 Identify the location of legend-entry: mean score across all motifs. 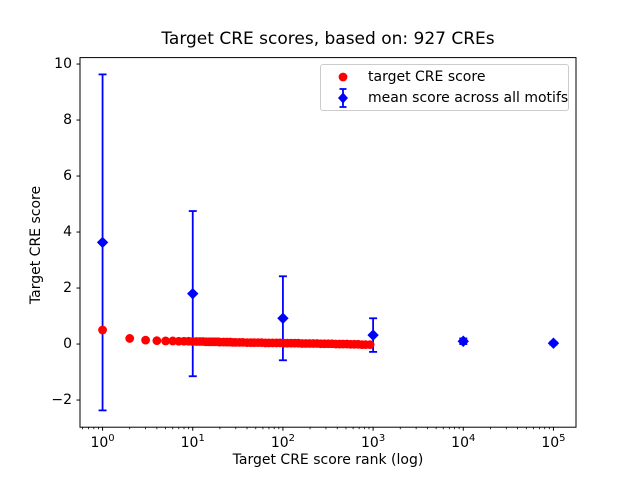
(449, 98).